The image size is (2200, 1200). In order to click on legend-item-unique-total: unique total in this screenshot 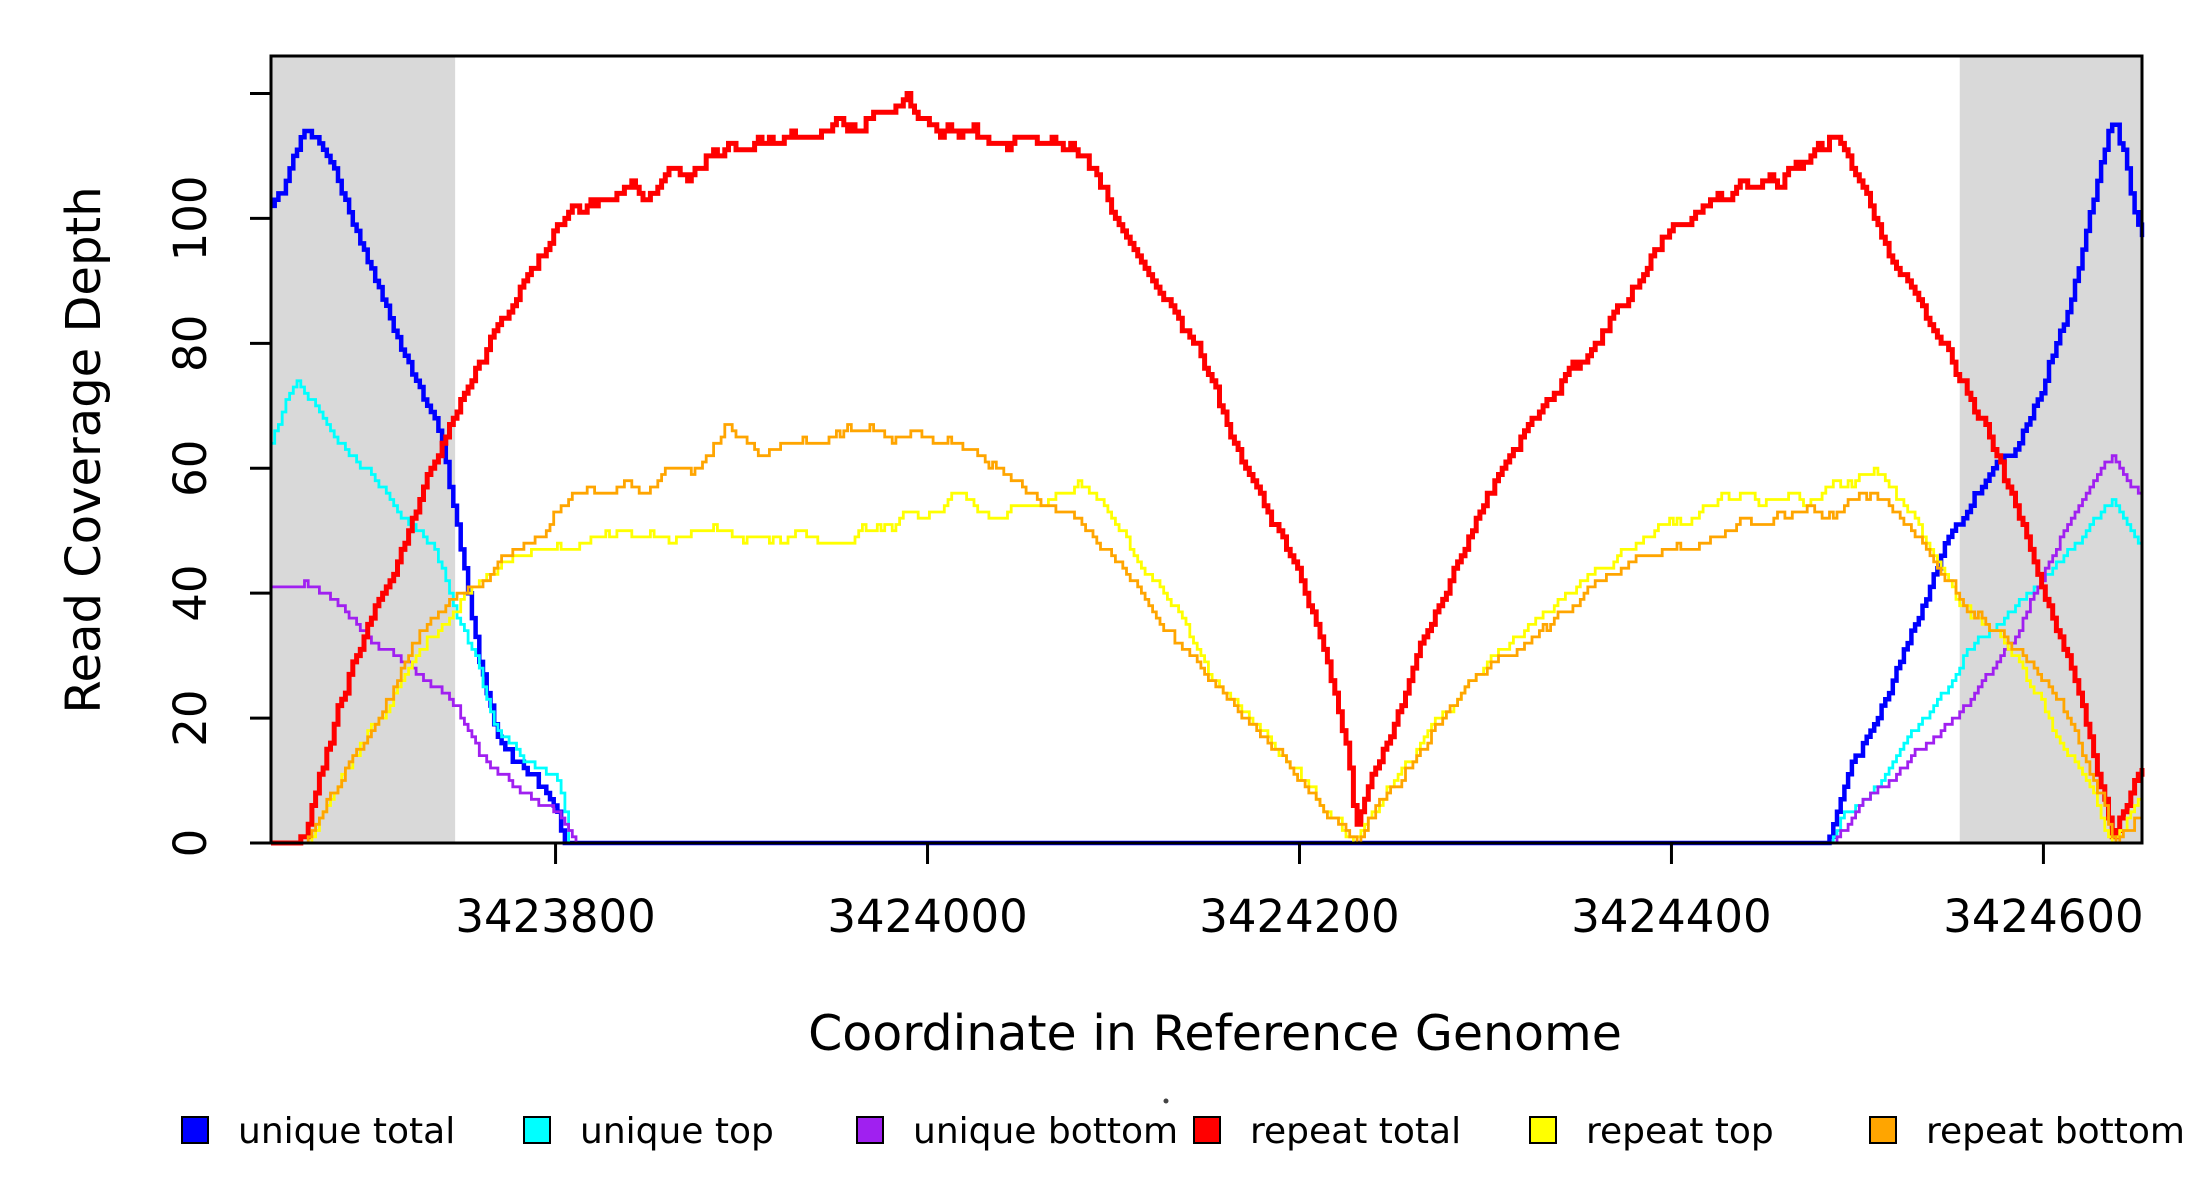, I will do `click(318, 1131)`.